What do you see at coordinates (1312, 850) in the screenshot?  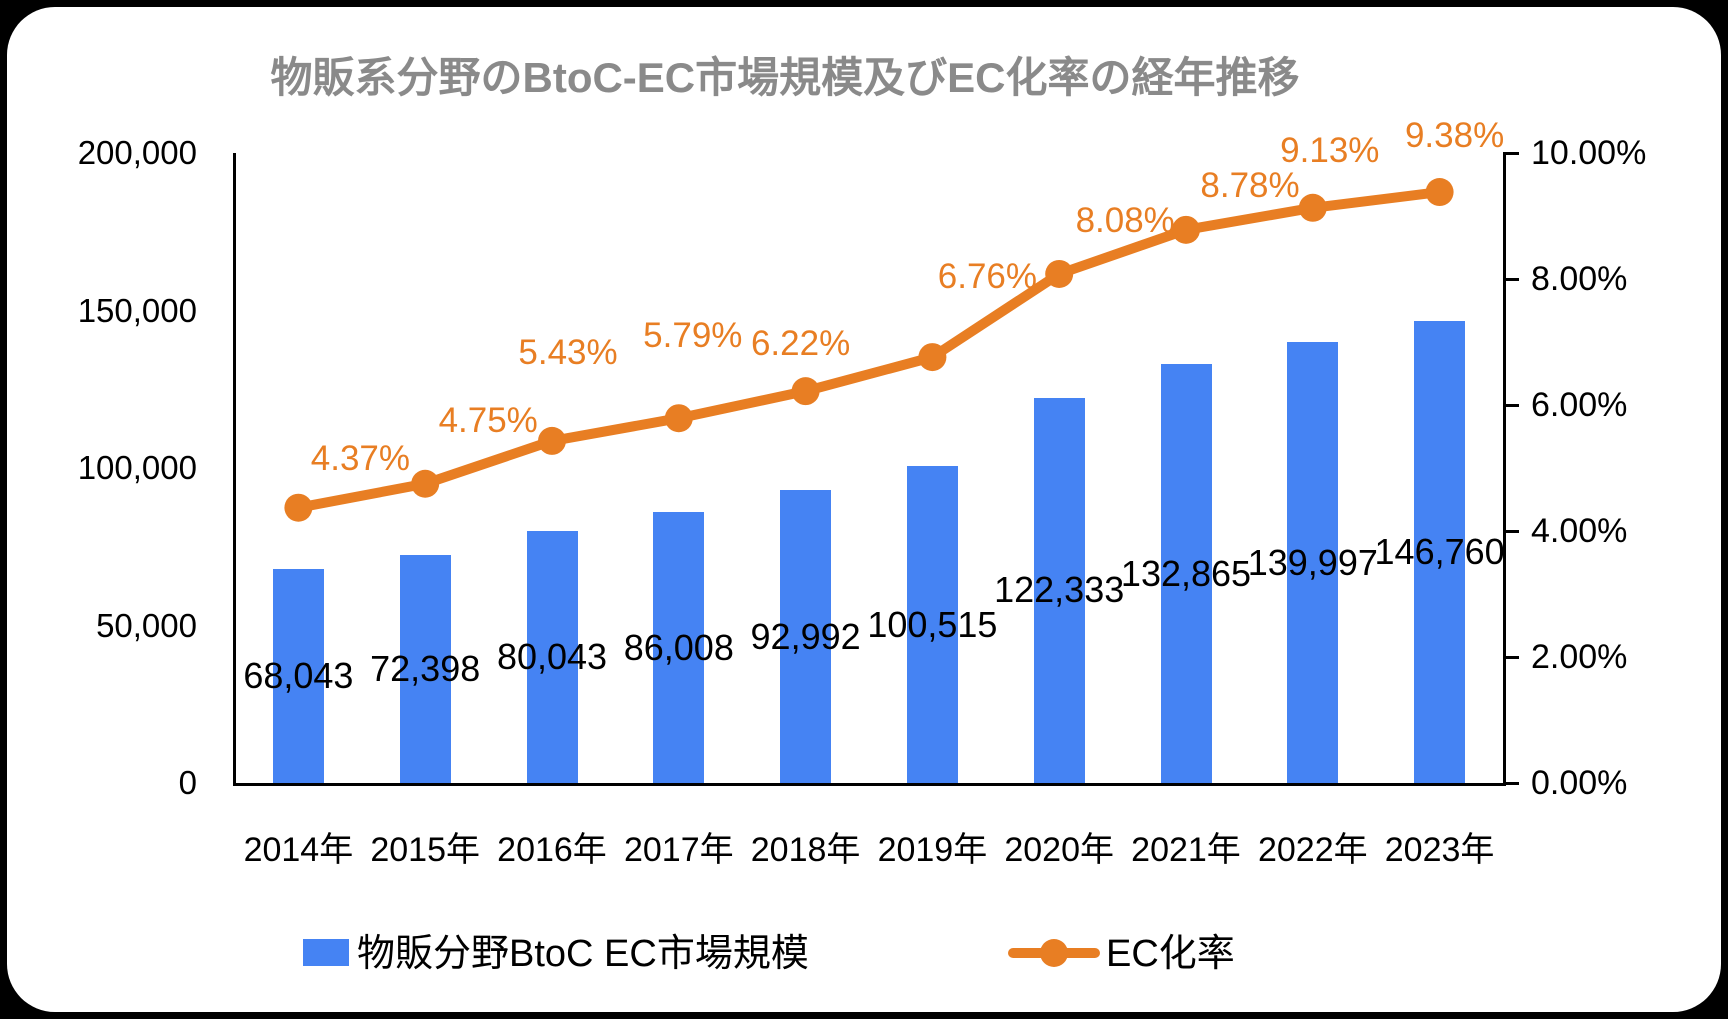 I see `x-tick-label: 2022年` at bounding box center [1312, 850].